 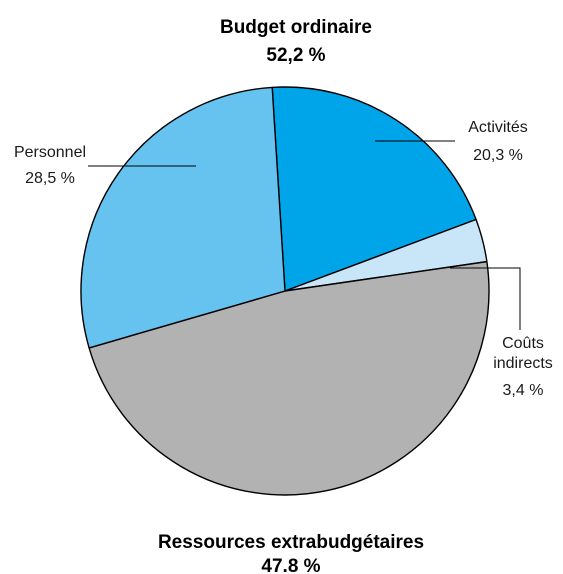 I want to click on slice-label-personnel: Personnel, so click(x=50, y=152).